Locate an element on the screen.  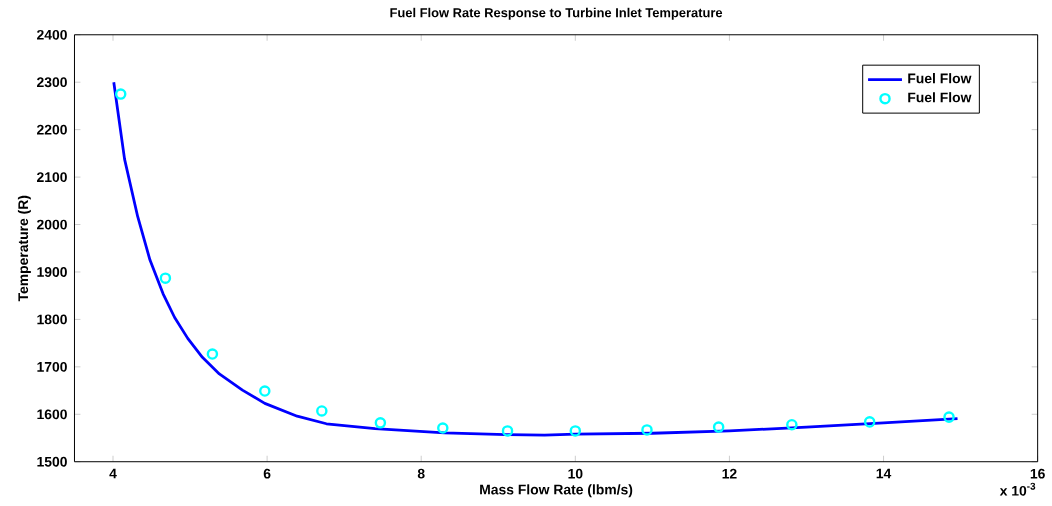
y-tick-label: 1800 is located at coordinates (52, 319).